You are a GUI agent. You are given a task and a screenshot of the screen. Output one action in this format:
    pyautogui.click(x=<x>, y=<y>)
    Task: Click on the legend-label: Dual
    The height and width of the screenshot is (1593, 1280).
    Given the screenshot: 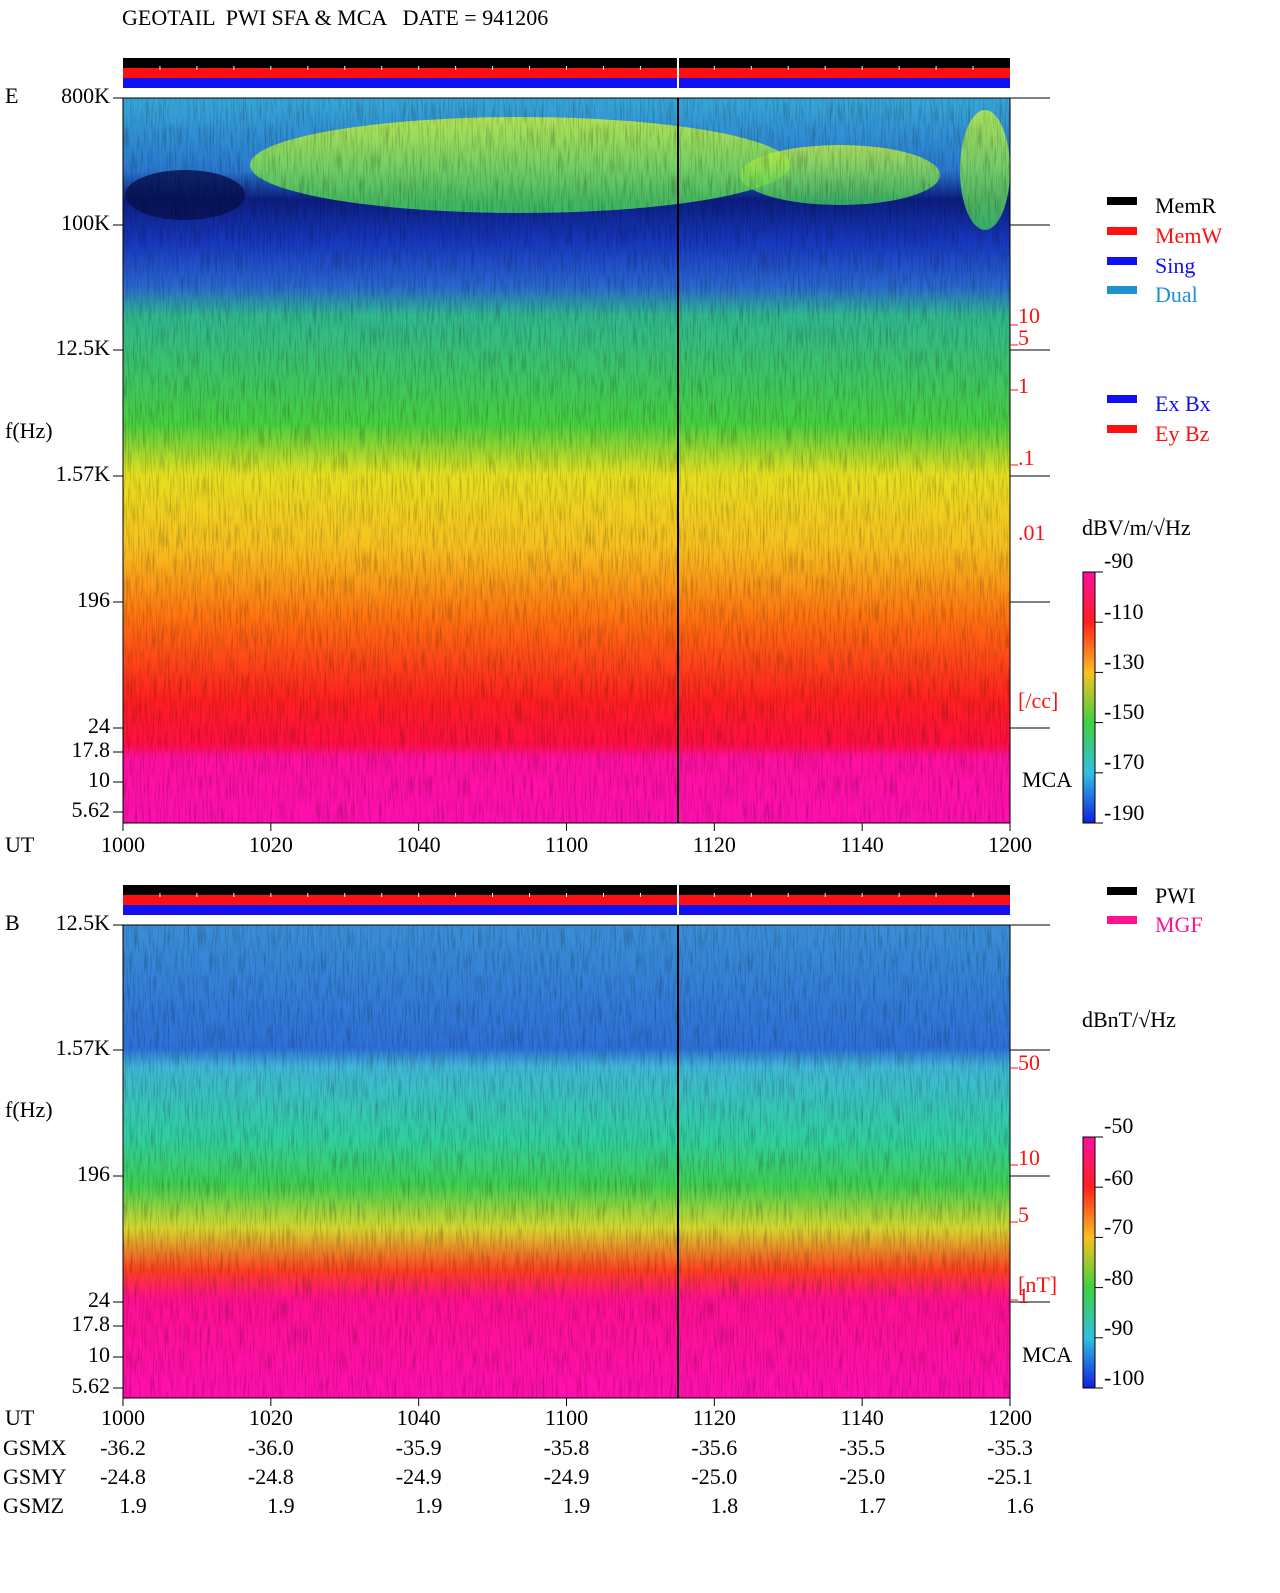 What is the action you would take?
    pyautogui.click(x=1176, y=294)
    